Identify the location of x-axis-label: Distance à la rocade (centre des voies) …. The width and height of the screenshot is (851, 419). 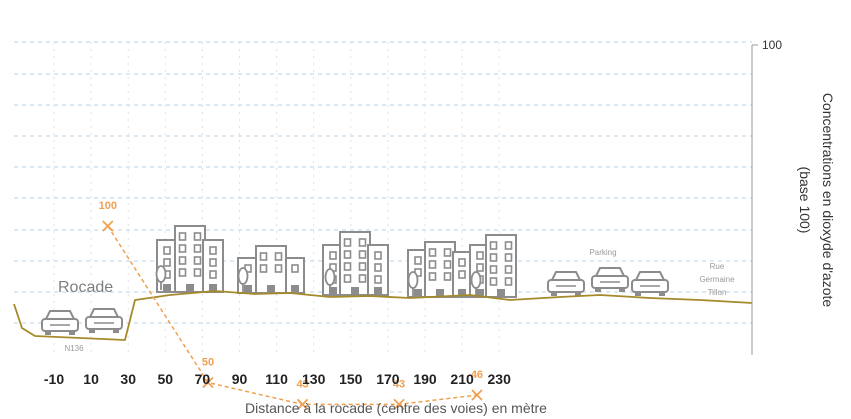
(396, 408).